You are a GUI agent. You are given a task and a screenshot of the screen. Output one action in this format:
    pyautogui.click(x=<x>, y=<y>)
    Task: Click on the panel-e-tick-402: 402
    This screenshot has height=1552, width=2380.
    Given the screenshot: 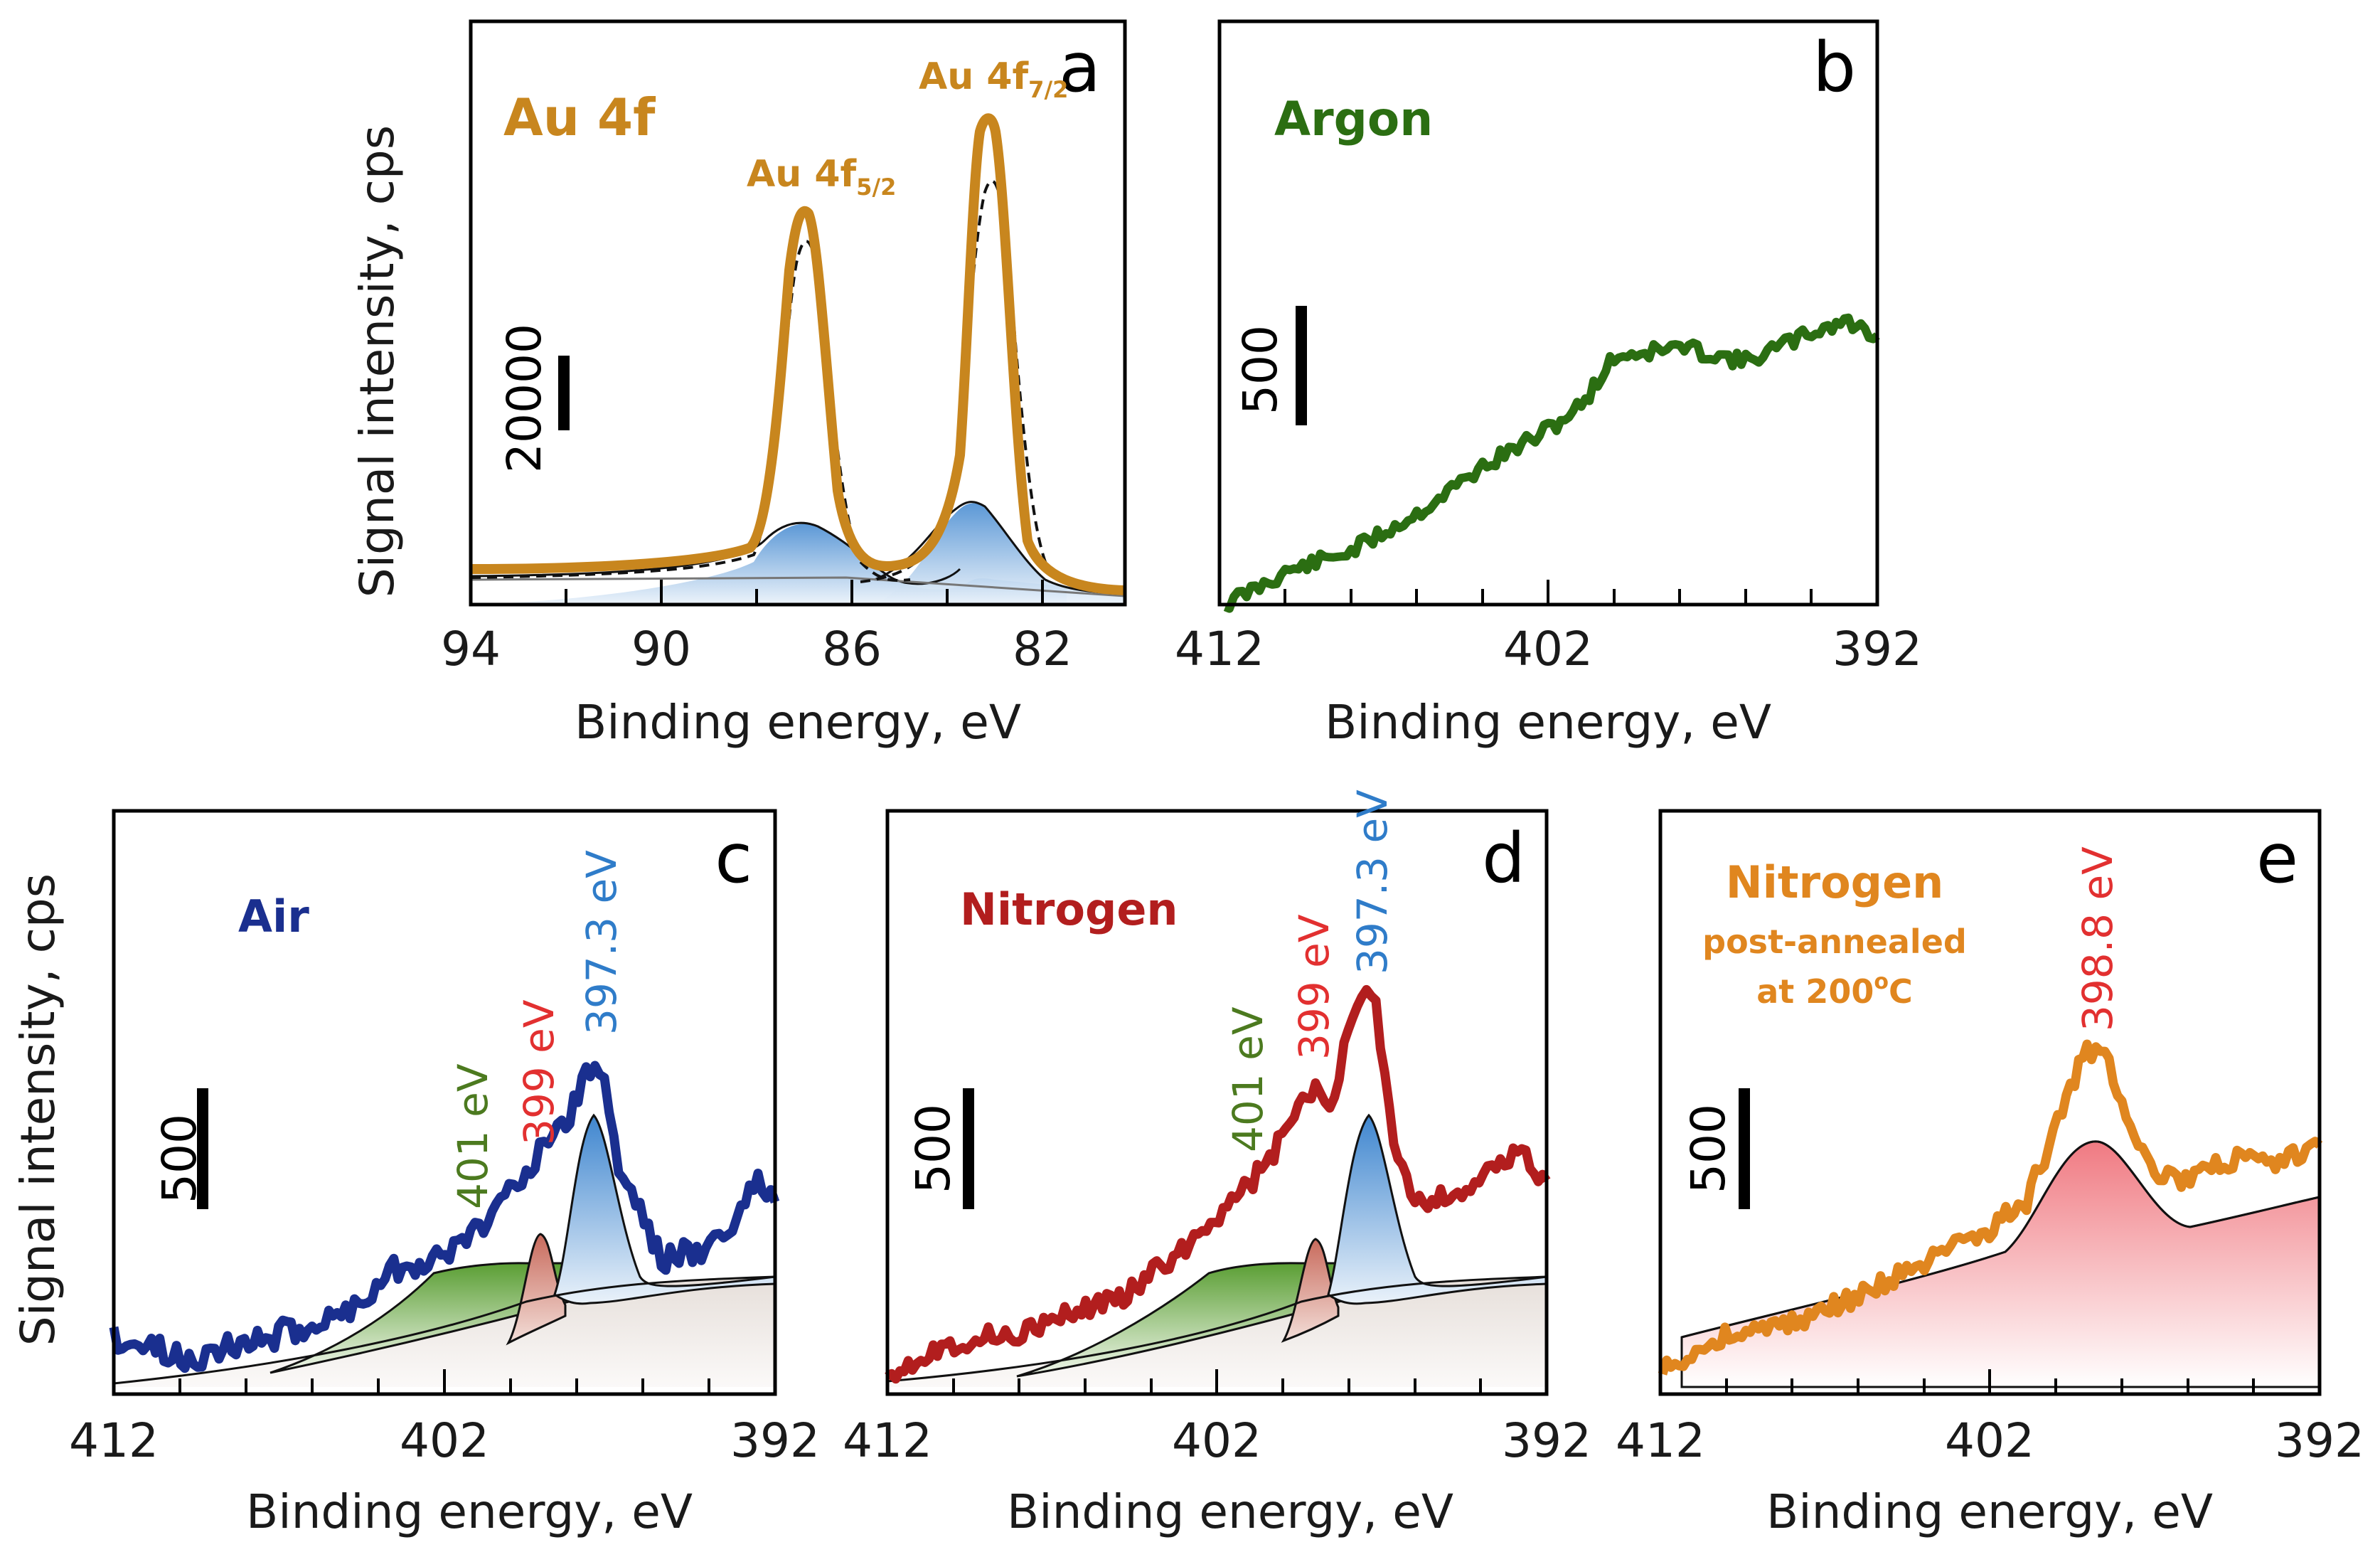 What is the action you would take?
    pyautogui.click(x=1989, y=1440)
    